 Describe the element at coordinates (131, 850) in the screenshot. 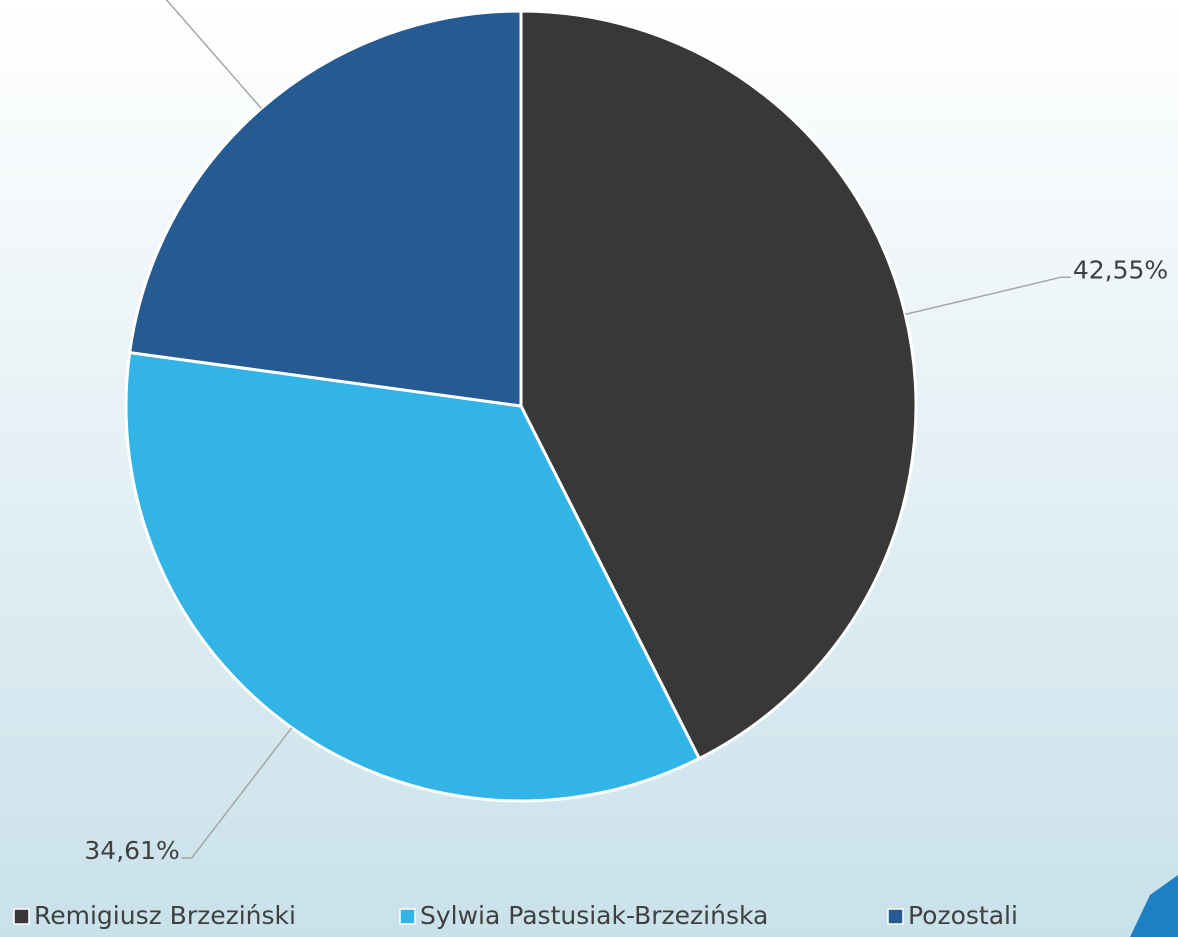

I see `data-label: 34,61%` at that location.